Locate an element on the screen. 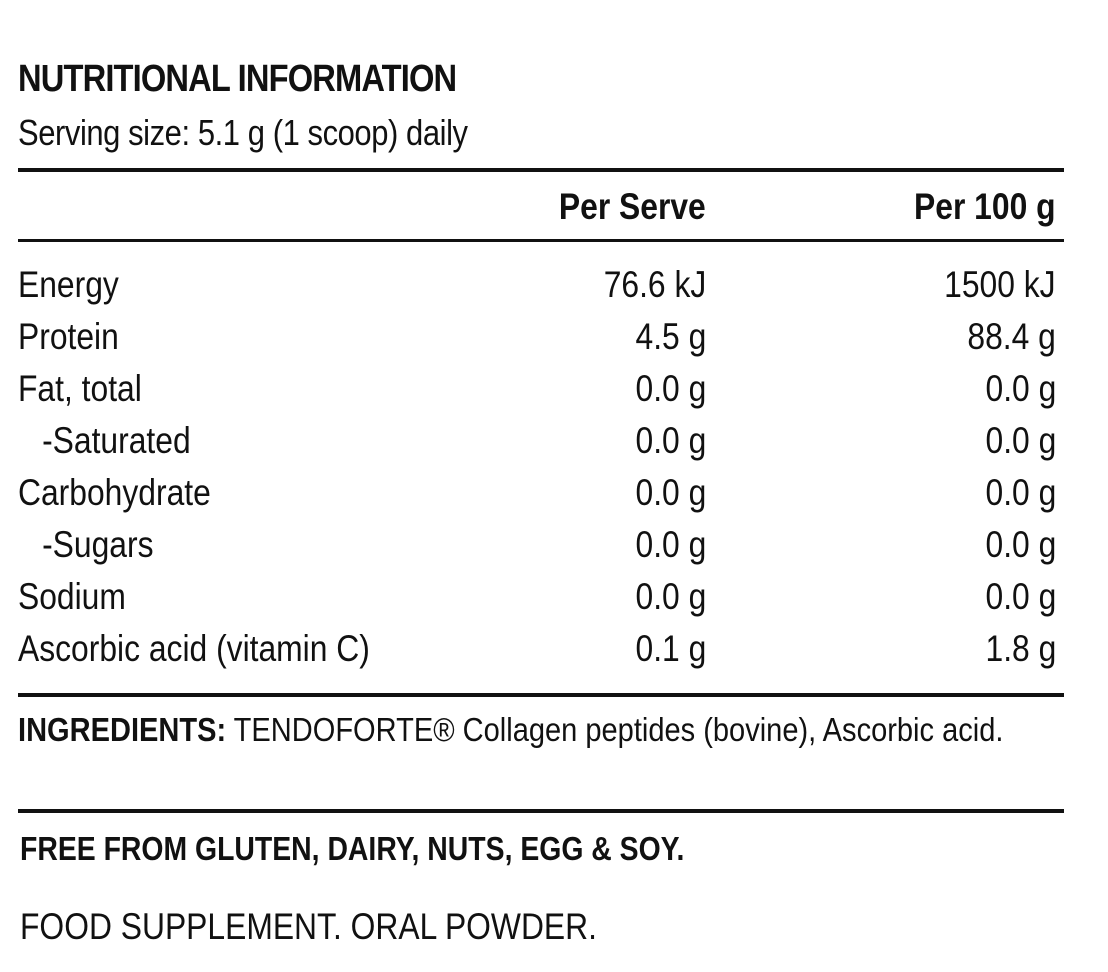  table-row-fat-total: Fat, total 0.0 g 0.0 g is located at coordinates (541, 389).